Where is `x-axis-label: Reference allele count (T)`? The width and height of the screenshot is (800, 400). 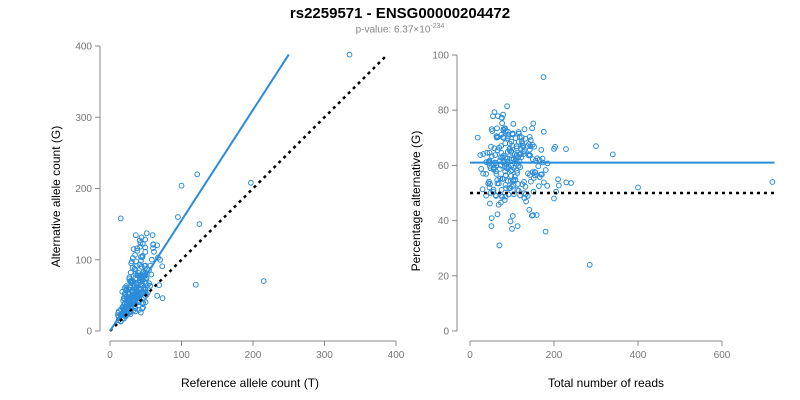
x-axis-label: Reference allele count (T) is located at coordinates (250, 383).